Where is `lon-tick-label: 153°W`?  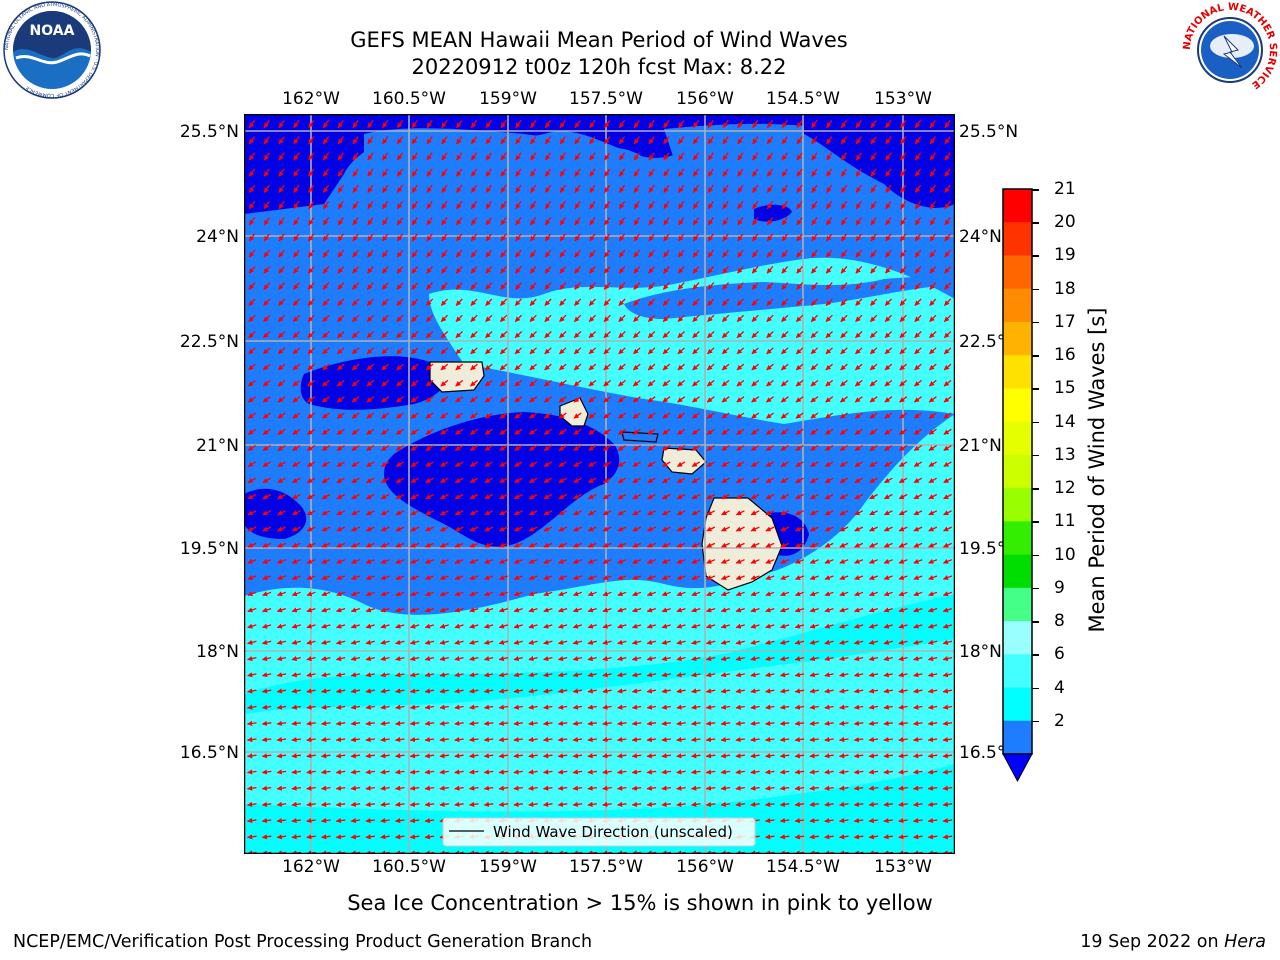
lon-tick-label: 153°W is located at coordinates (903, 867).